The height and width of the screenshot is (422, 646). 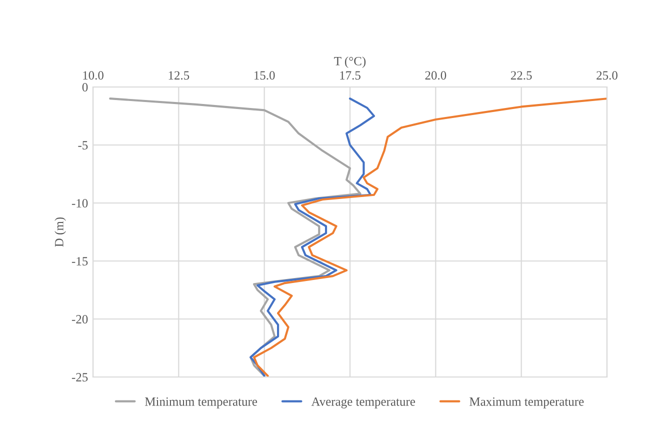 I want to click on y-tick-label: -20, so click(x=80, y=319).